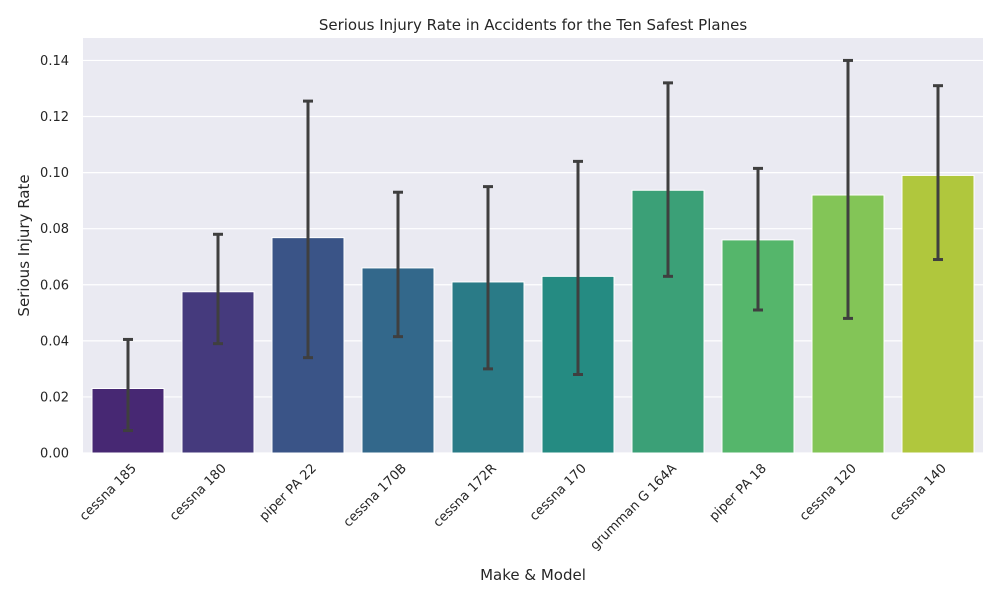  What do you see at coordinates (465, 495) in the screenshot?
I see `x-tick-label: cessna 172R` at bounding box center [465, 495].